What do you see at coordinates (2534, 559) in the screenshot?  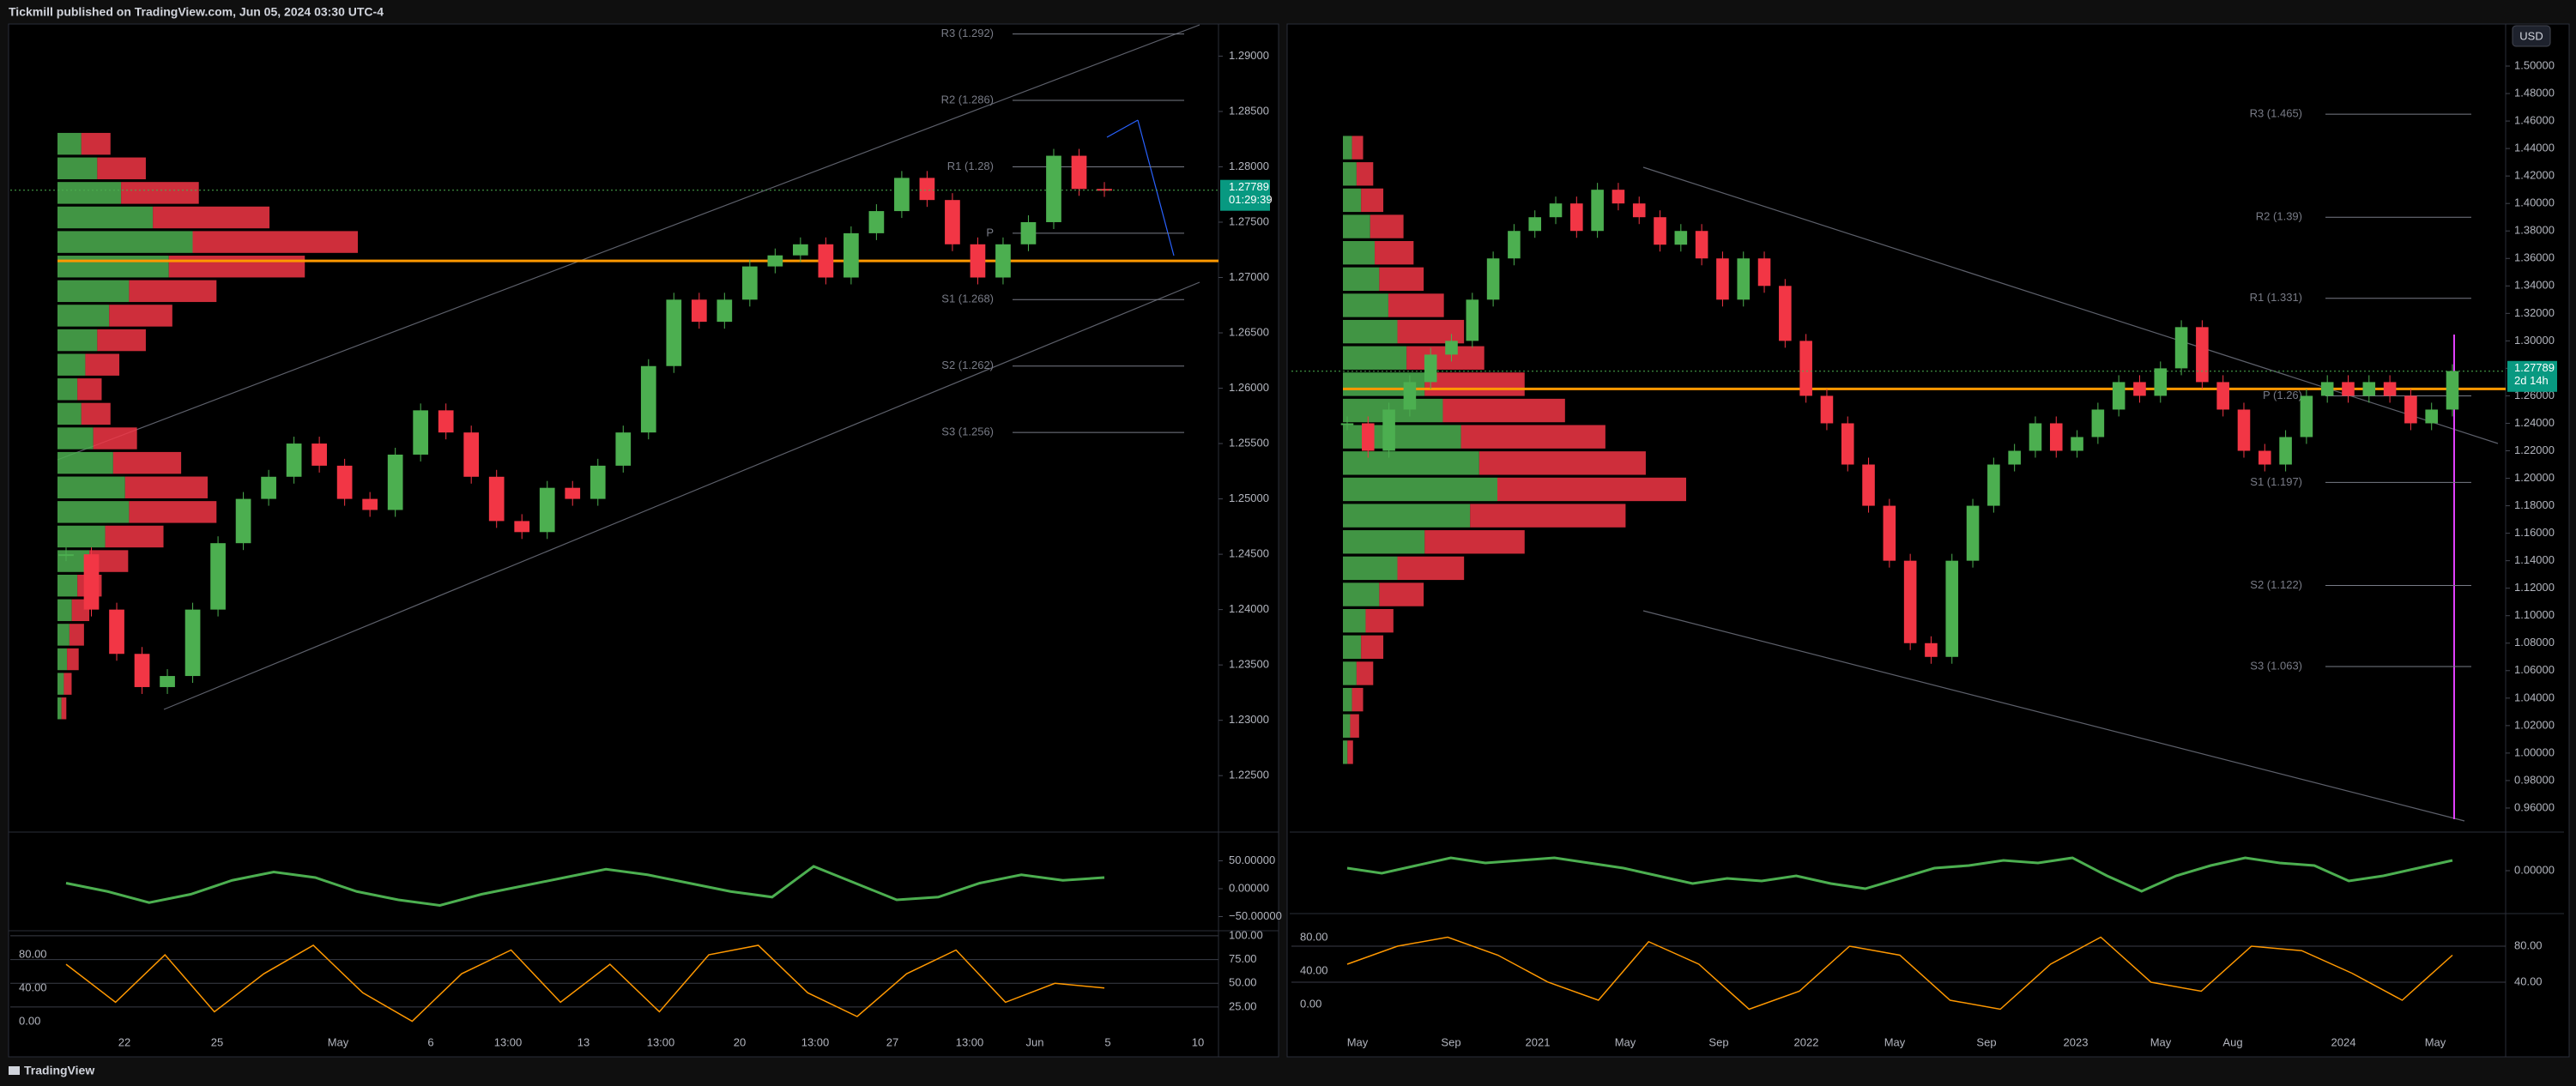 I see `y-tick-label: 1.14000` at bounding box center [2534, 559].